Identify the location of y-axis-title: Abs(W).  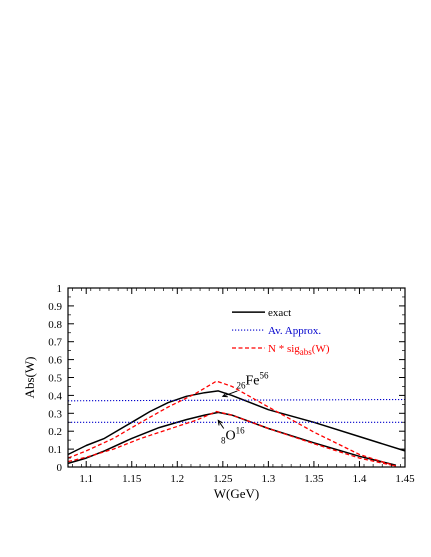
(29, 378).